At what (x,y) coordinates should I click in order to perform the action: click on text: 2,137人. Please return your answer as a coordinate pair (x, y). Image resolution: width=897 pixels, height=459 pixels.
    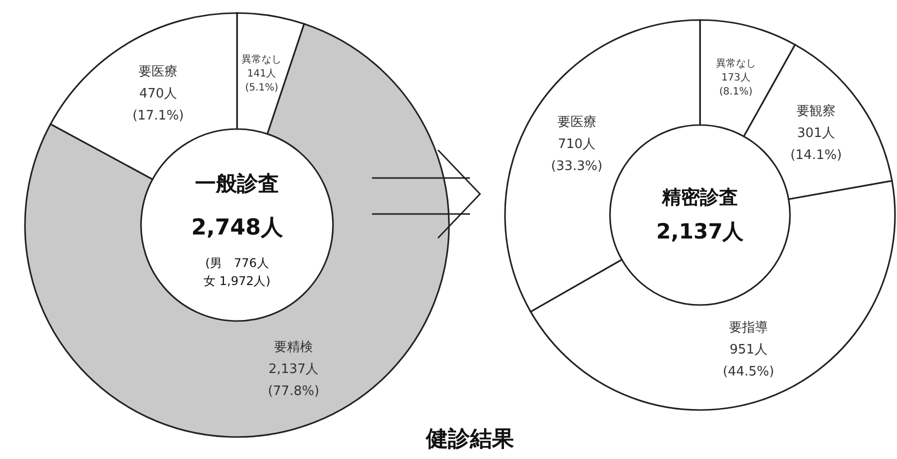
    Looking at the image, I should click on (700, 231).